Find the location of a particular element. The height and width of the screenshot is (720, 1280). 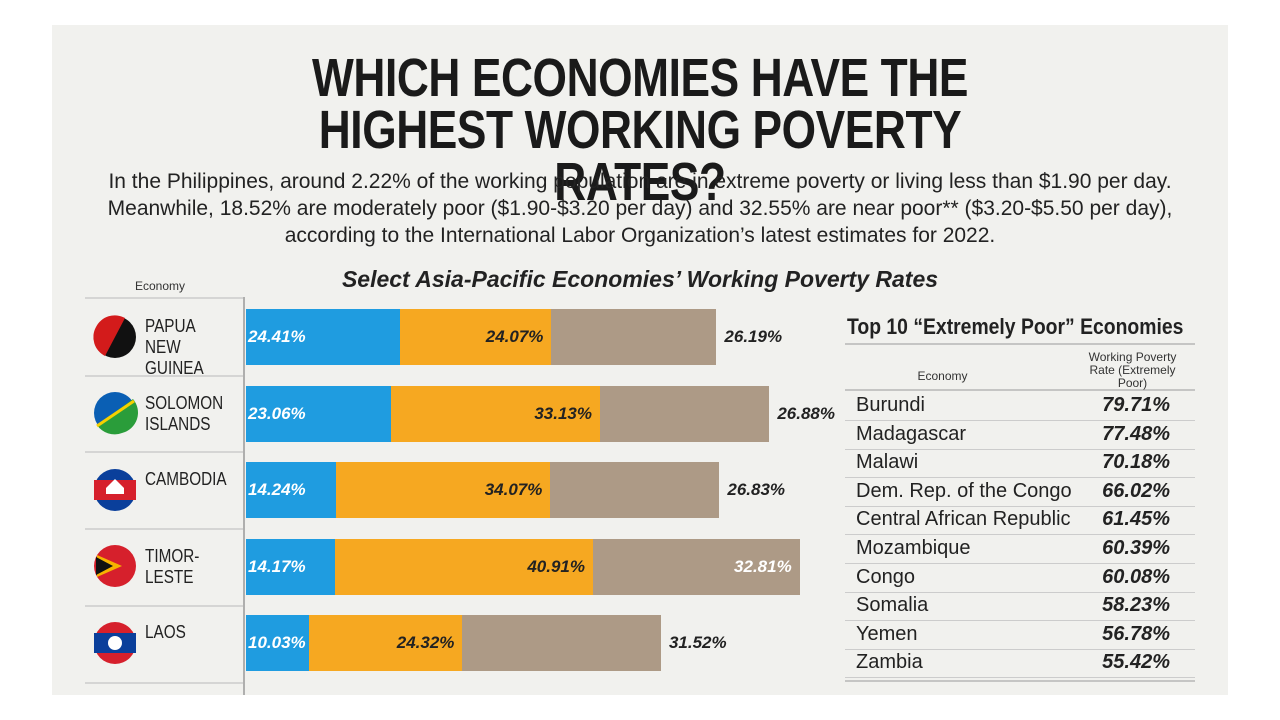

table-value: 58.23% is located at coordinates (1136, 605).